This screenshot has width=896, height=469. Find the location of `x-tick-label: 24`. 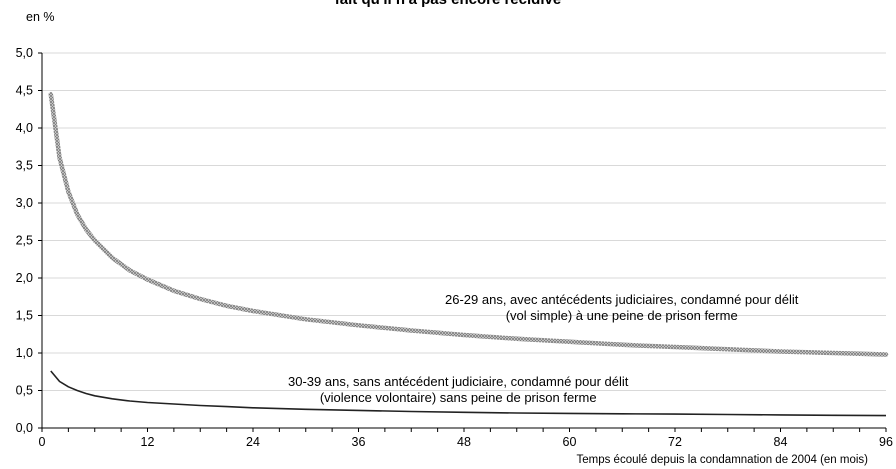

x-tick-label: 24 is located at coordinates (253, 442).